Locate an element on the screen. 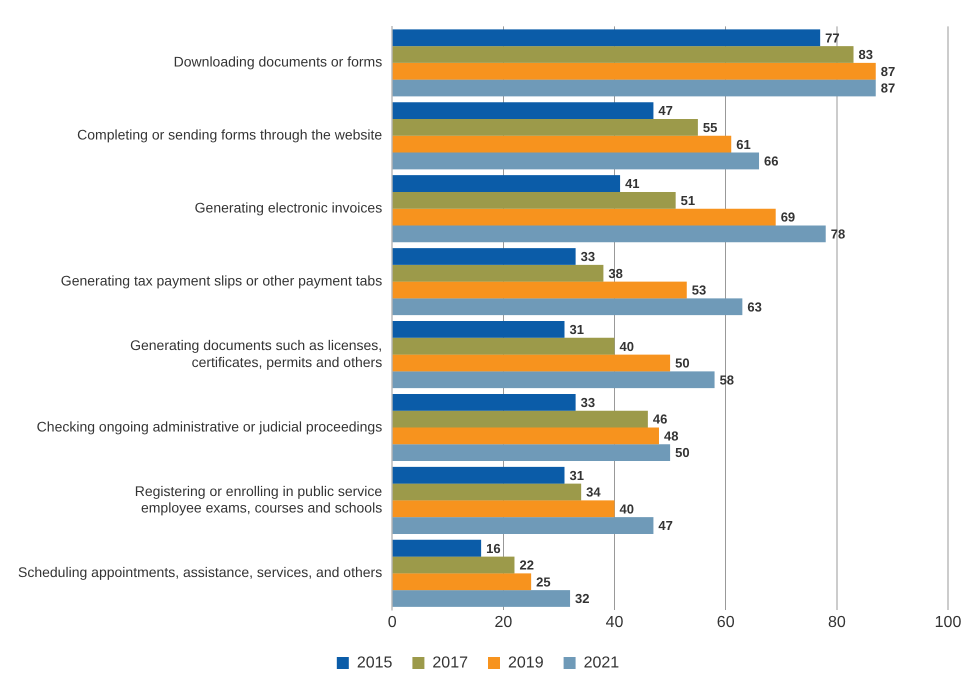 The width and height of the screenshot is (976, 689). legend-label: 2015 is located at coordinates (374, 663).